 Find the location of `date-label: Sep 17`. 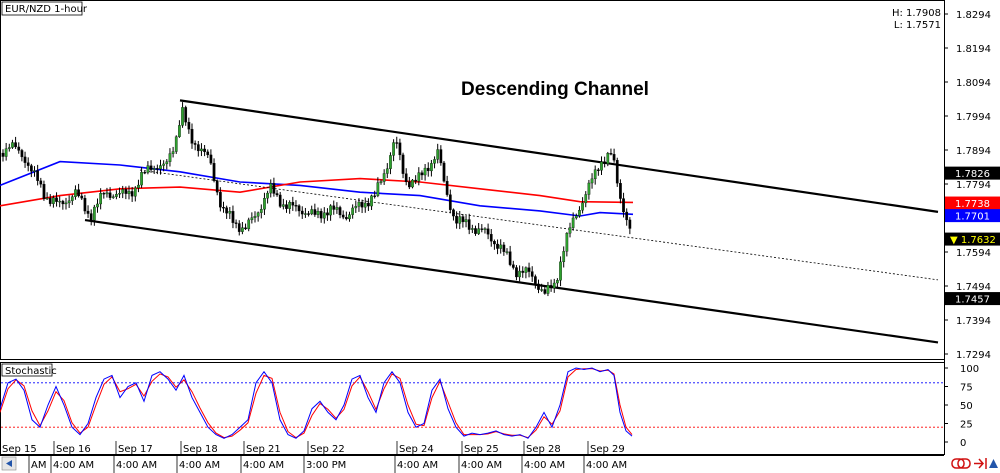

date-label: Sep 17 is located at coordinates (135, 449).